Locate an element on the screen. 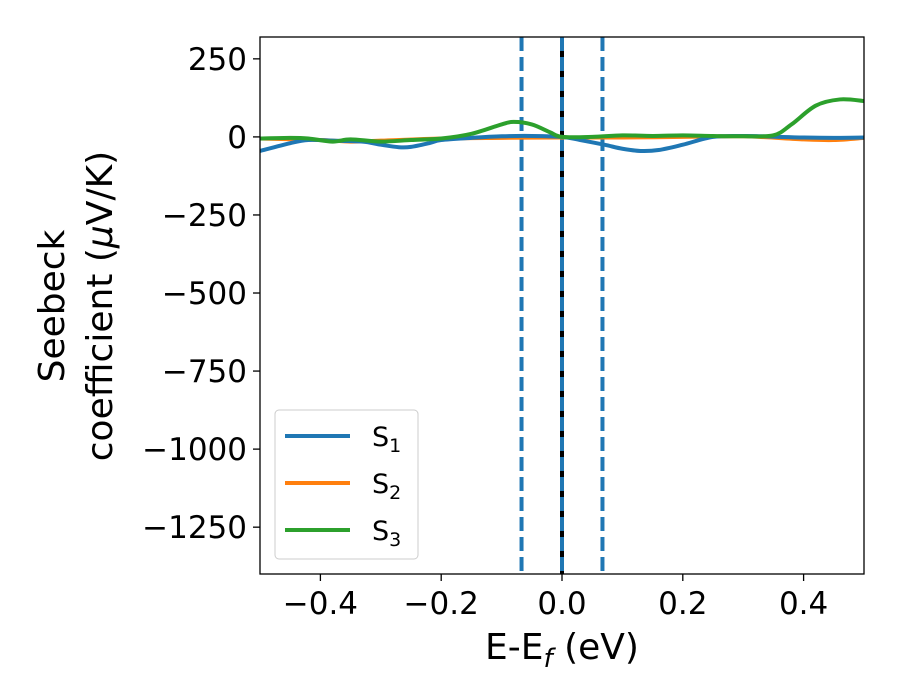 Image resolution: width=900 pixels, height=700 pixels. y-axis-label-mu: μ is located at coordinates (100, 237).